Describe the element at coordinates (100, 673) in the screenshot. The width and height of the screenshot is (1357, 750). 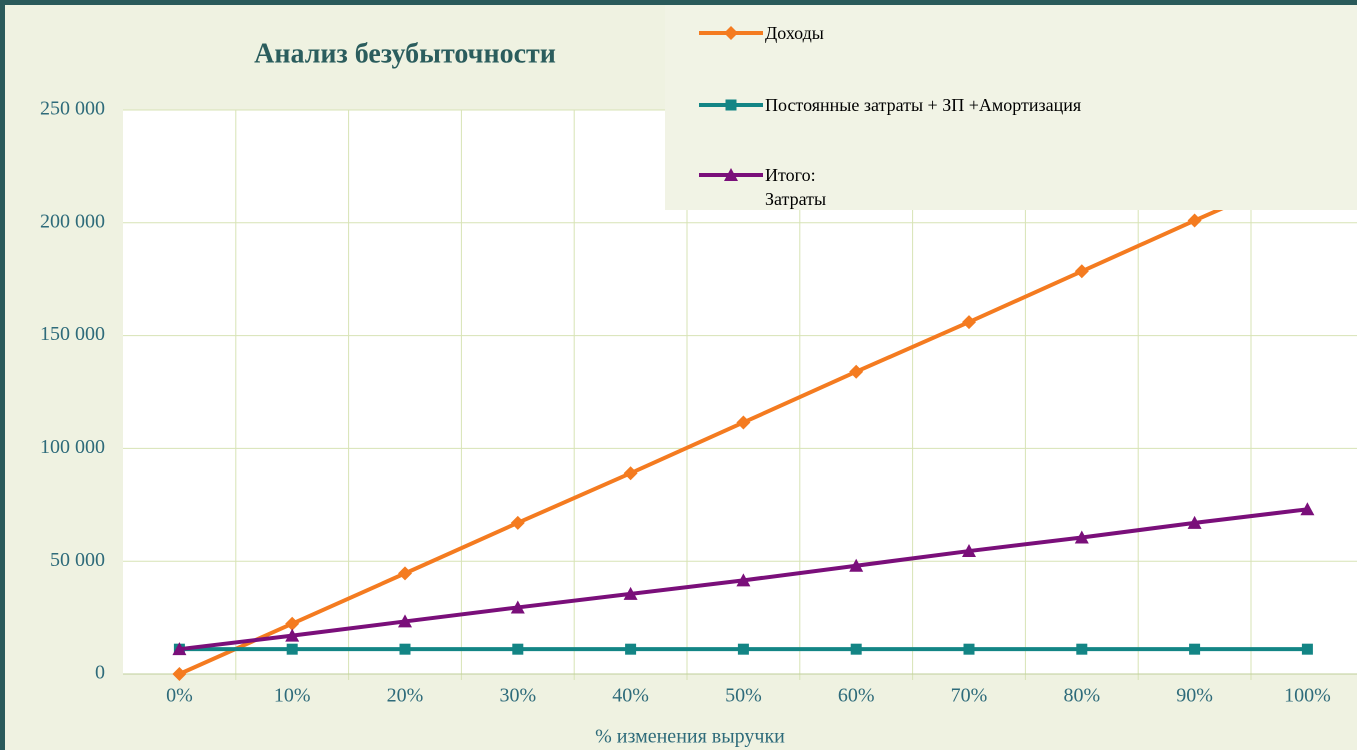
I see `y-tick-label: 0` at that location.